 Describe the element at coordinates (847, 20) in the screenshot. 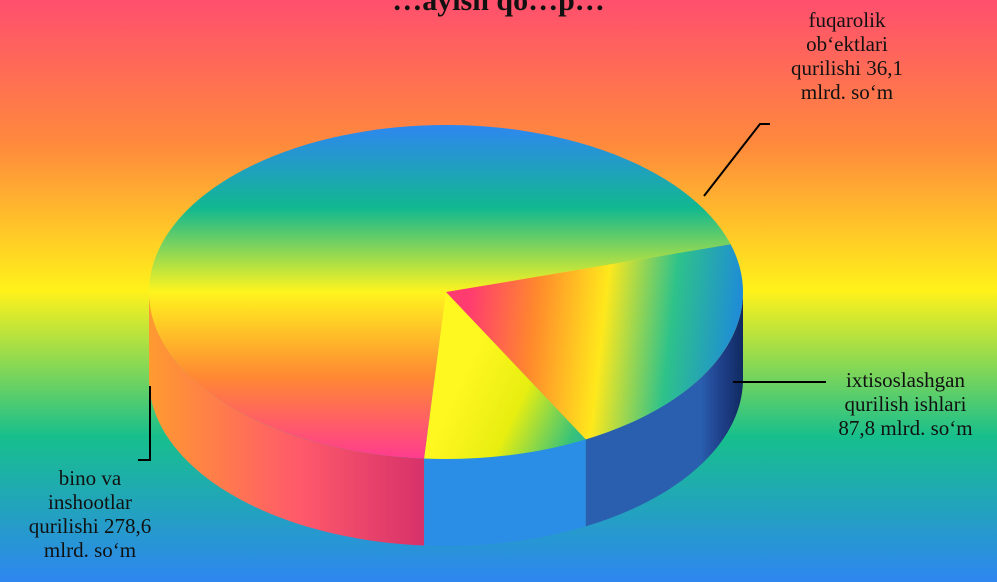

I see `data-label-1-line-0: fuqarolik` at that location.